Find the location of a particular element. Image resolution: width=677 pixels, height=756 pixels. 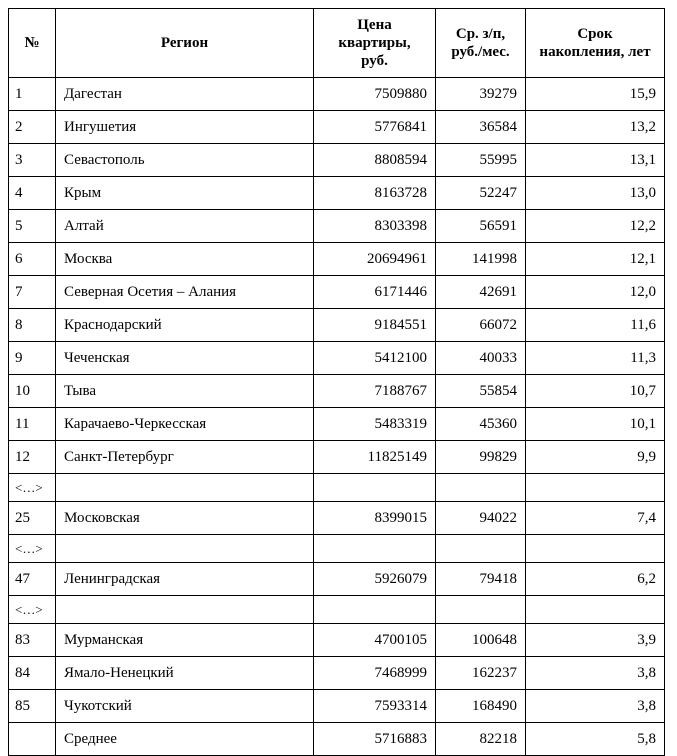

region-cell: Ингушетия is located at coordinates (184, 127).